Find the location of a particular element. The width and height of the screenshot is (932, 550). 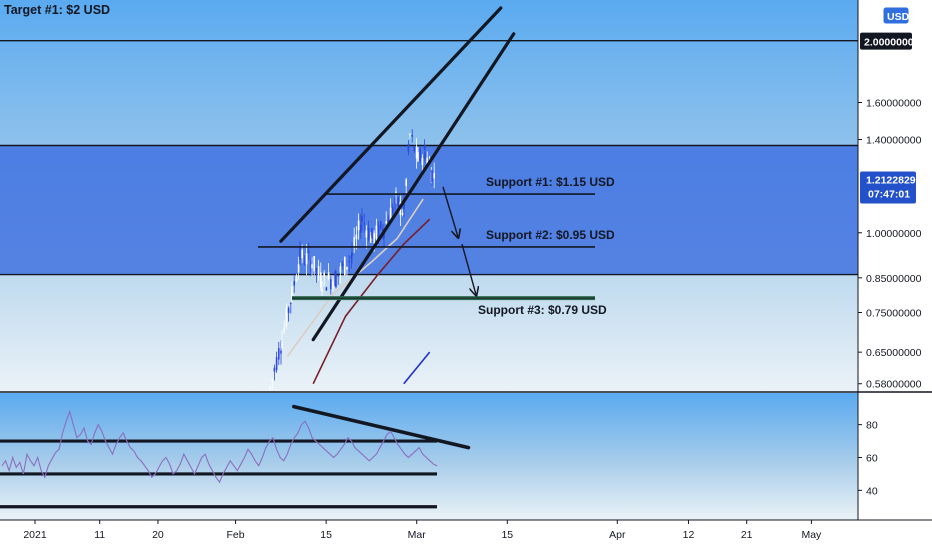

price-axis-label: 1.60000000 is located at coordinates (894, 103).